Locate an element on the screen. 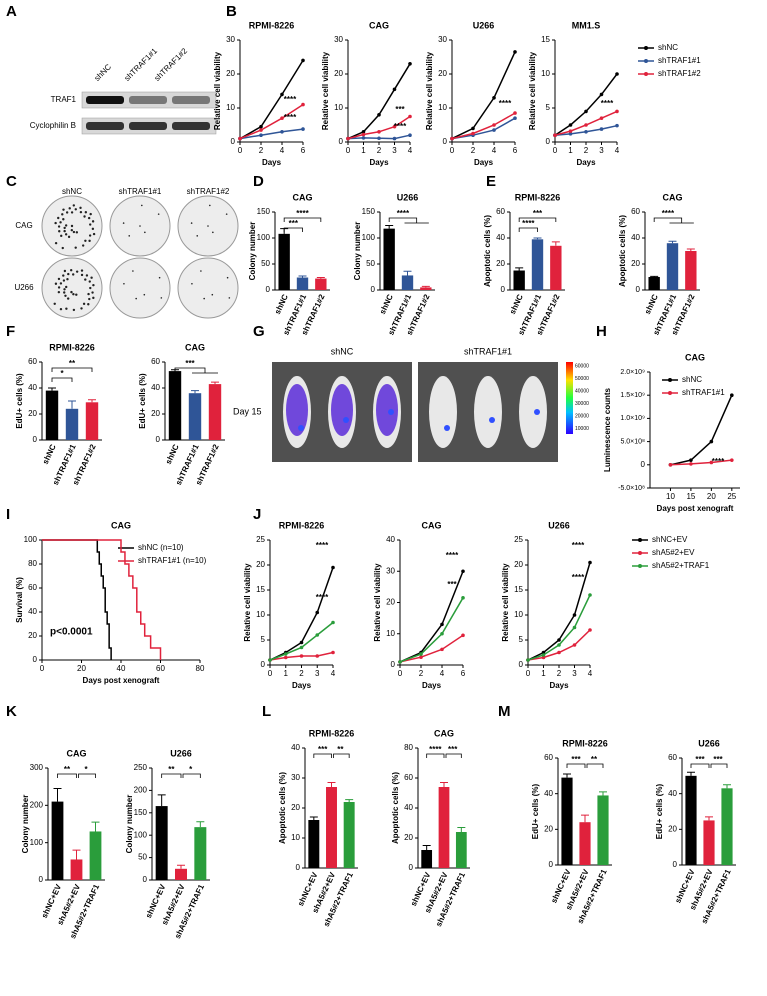 The height and width of the screenshot is (996, 767). panel-letter: I is located at coordinates (8, 514).